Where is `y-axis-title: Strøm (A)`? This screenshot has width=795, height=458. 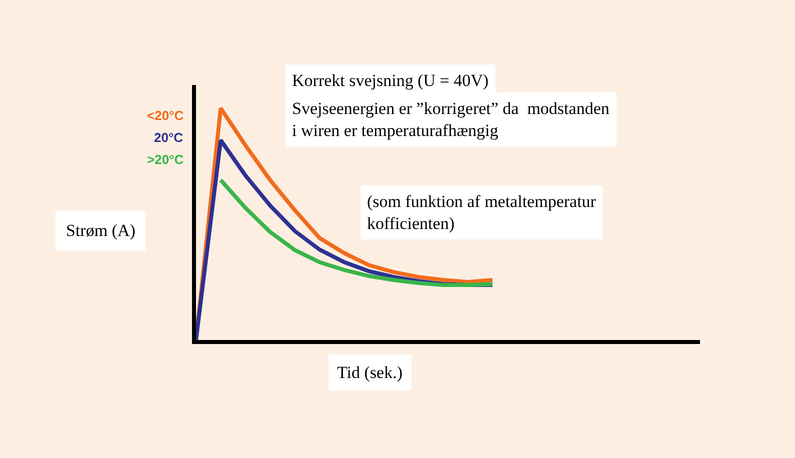
y-axis-title: Strøm (A) is located at coordinates (101, 230).